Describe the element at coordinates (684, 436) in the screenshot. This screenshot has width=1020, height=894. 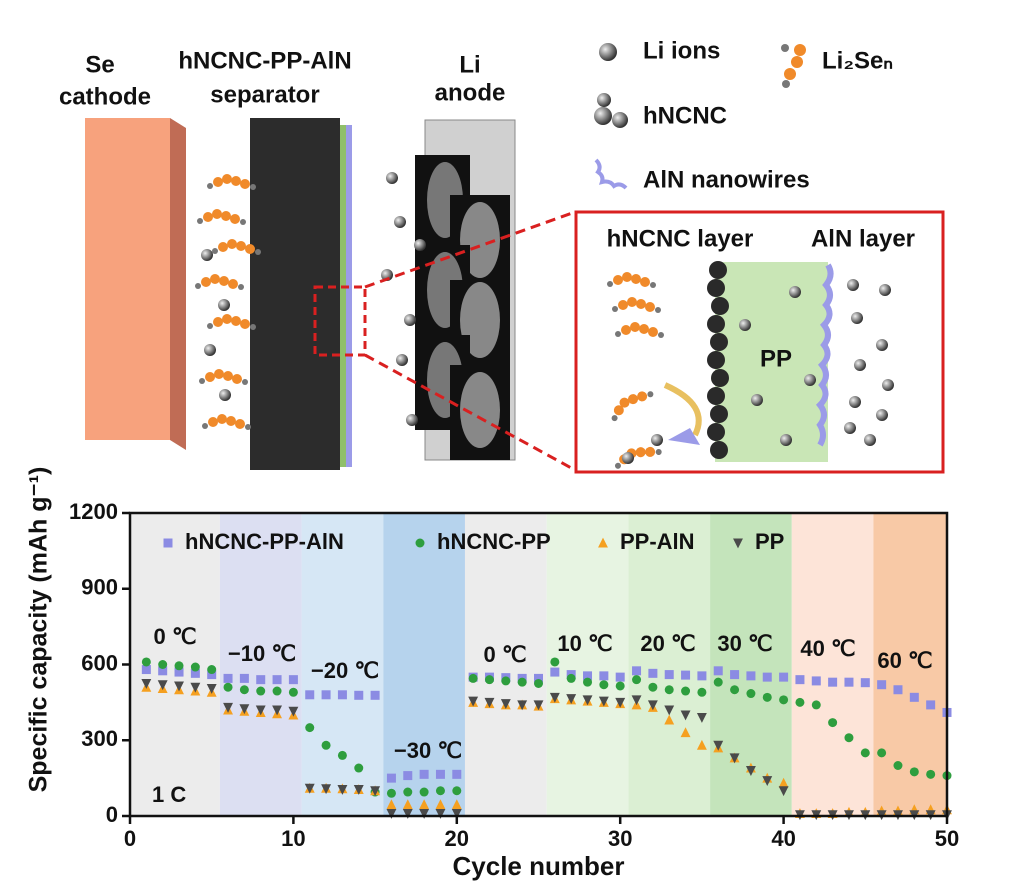
I see `arrow-head` at that location.